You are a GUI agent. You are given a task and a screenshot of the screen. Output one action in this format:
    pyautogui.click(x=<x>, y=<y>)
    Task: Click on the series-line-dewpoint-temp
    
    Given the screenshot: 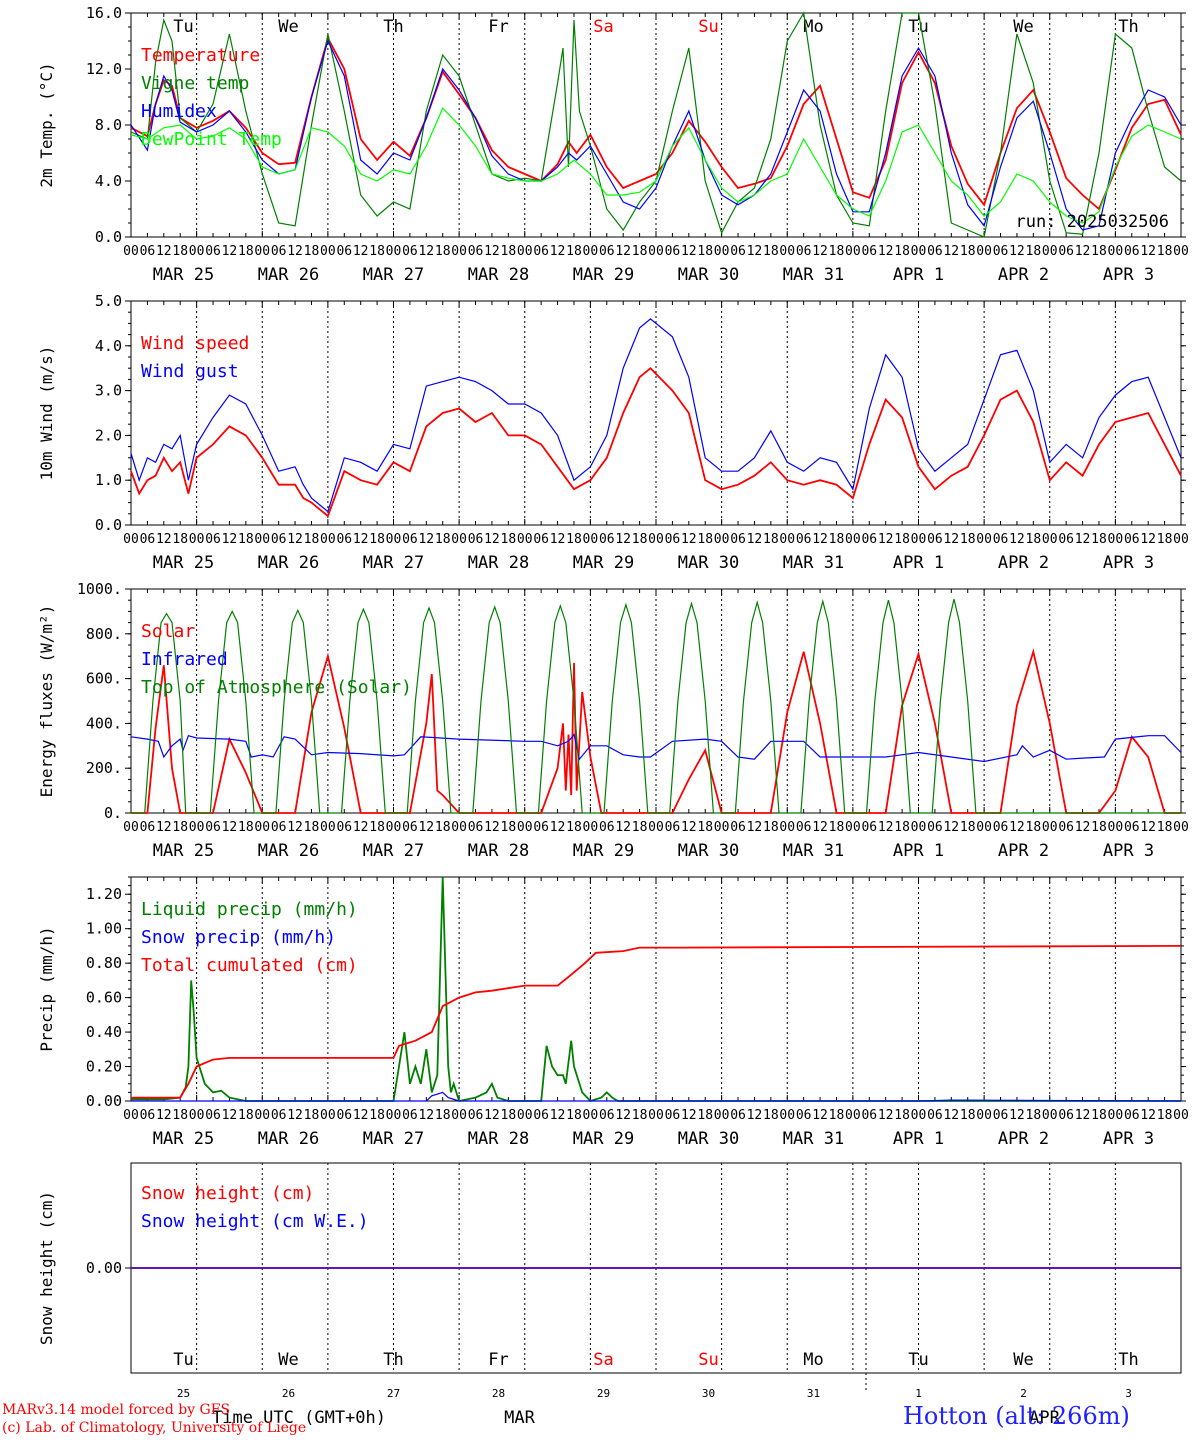 What is the action you would take?
    pyautogui.click(x=656, y=165)
    